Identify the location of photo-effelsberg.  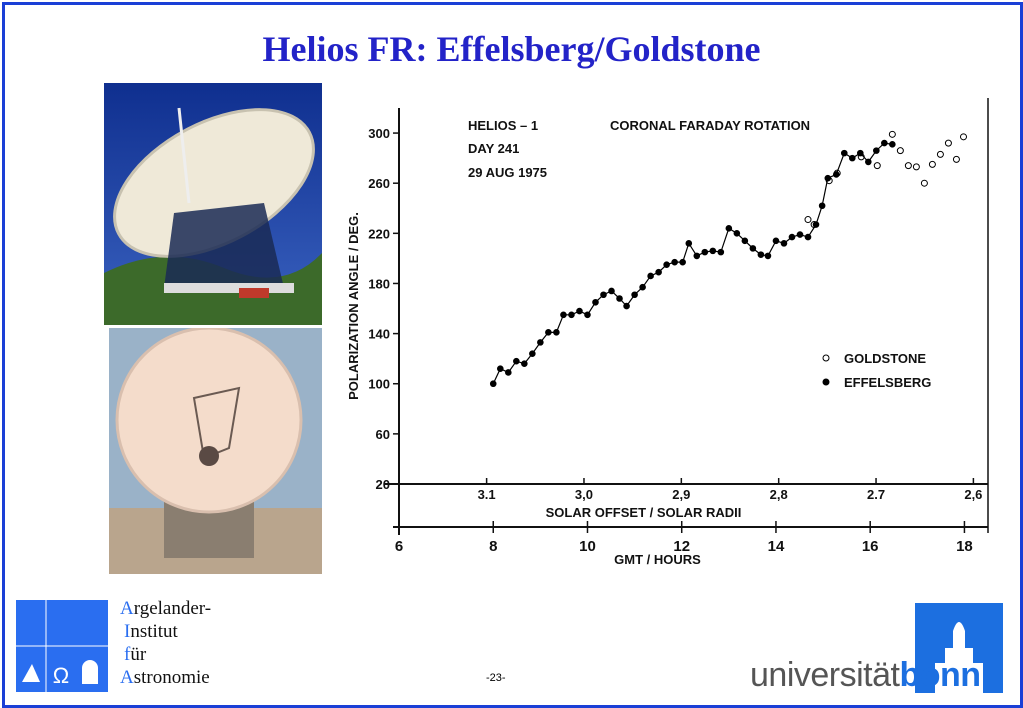
(213, 204).